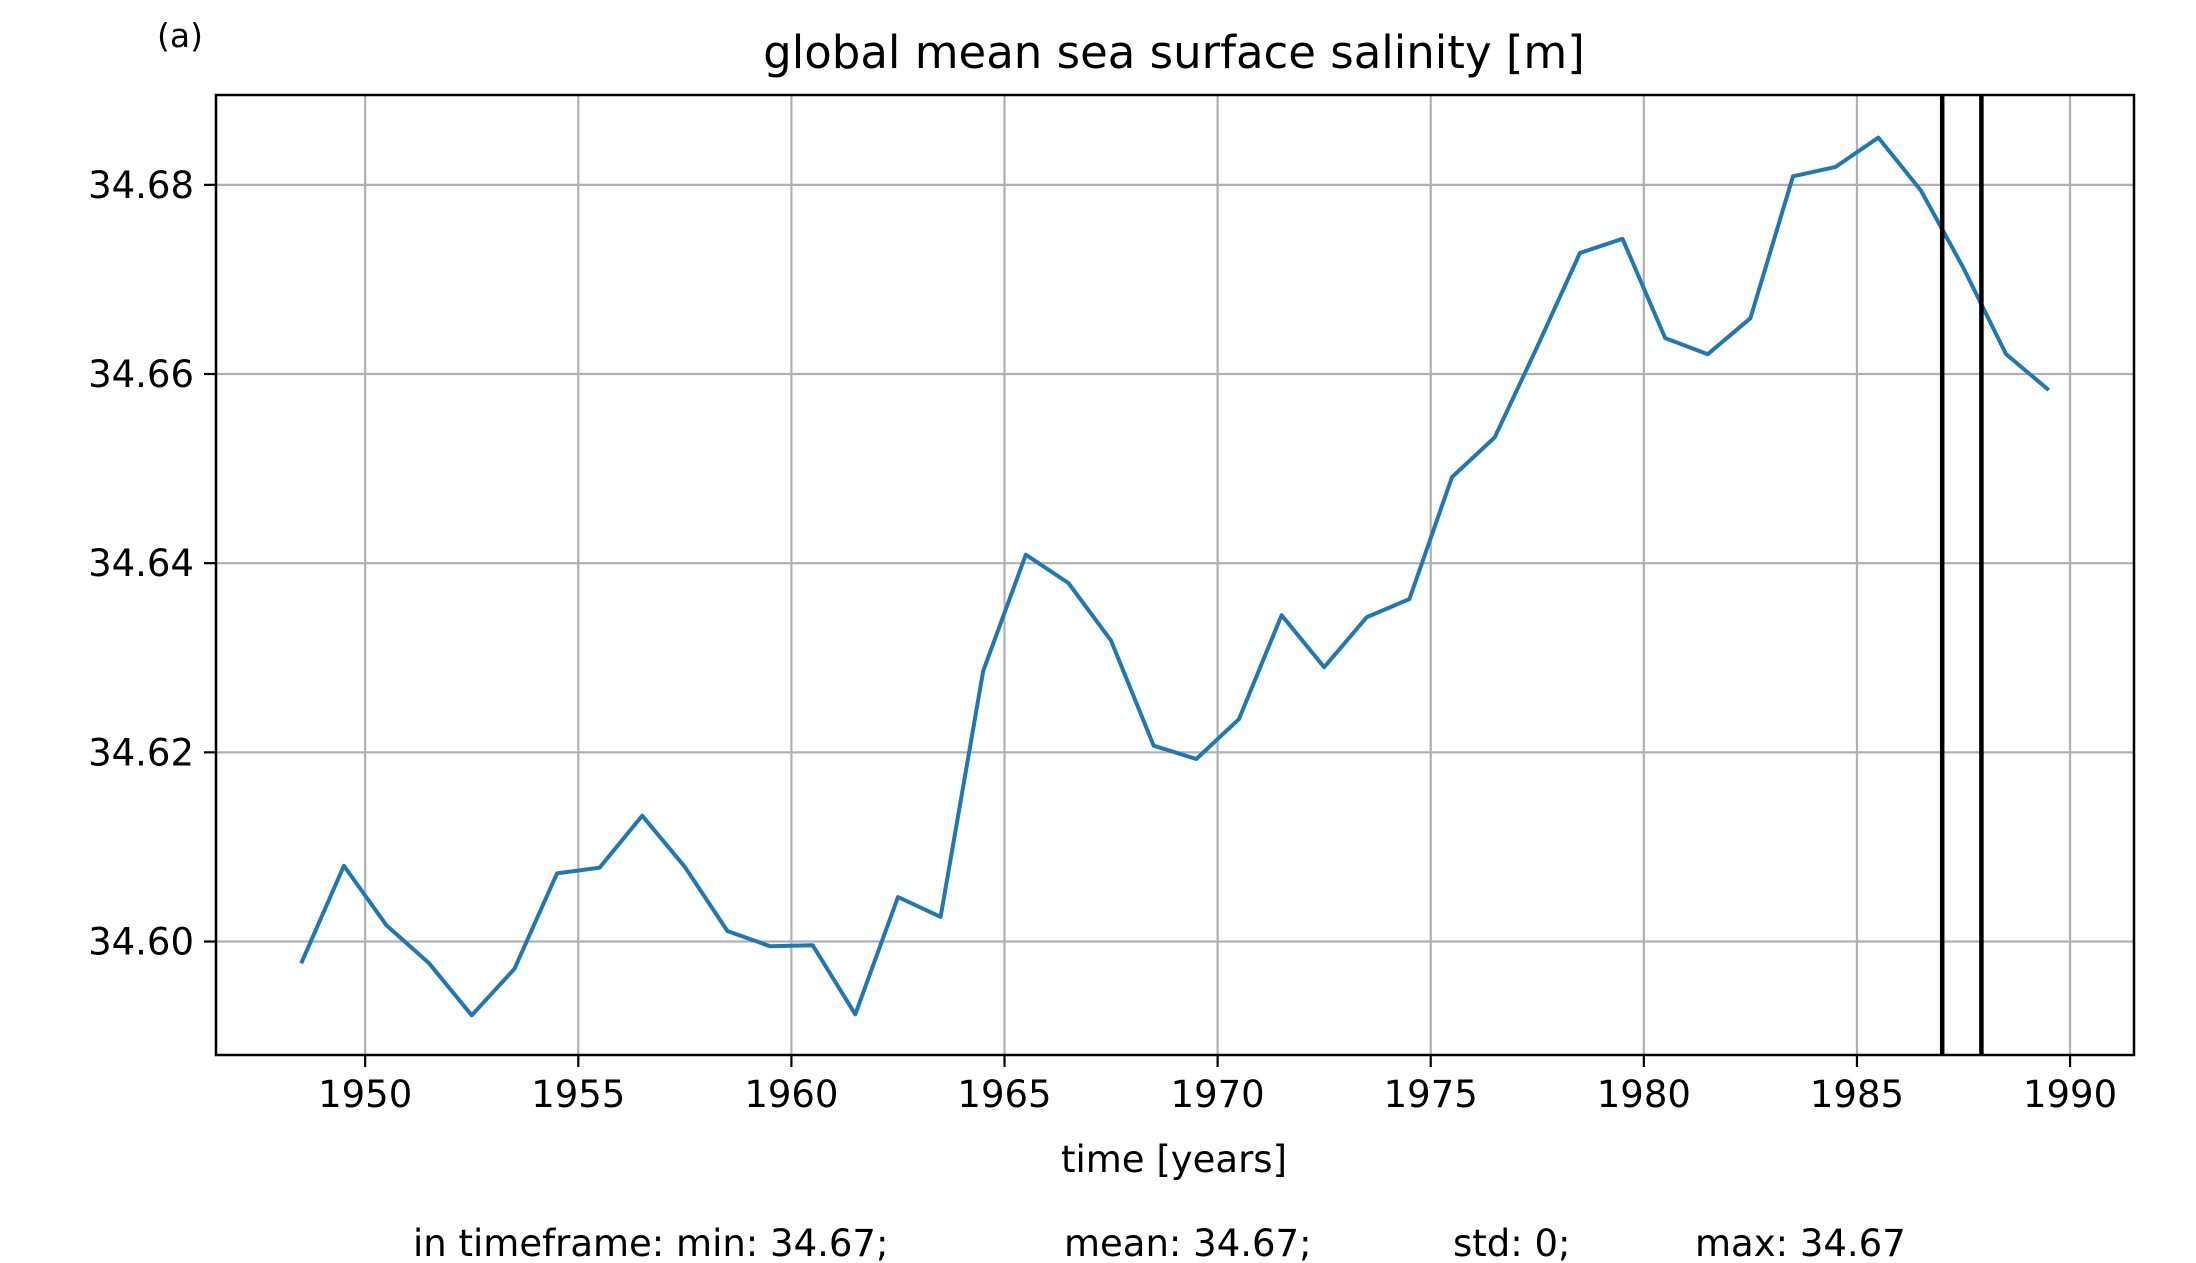 This screenshot has height=1263, width=2196. What do you see at coordinates (141, 185) in the screenshot?
I see `y-tick-label: 34.68` at bounding box center [141, 185].